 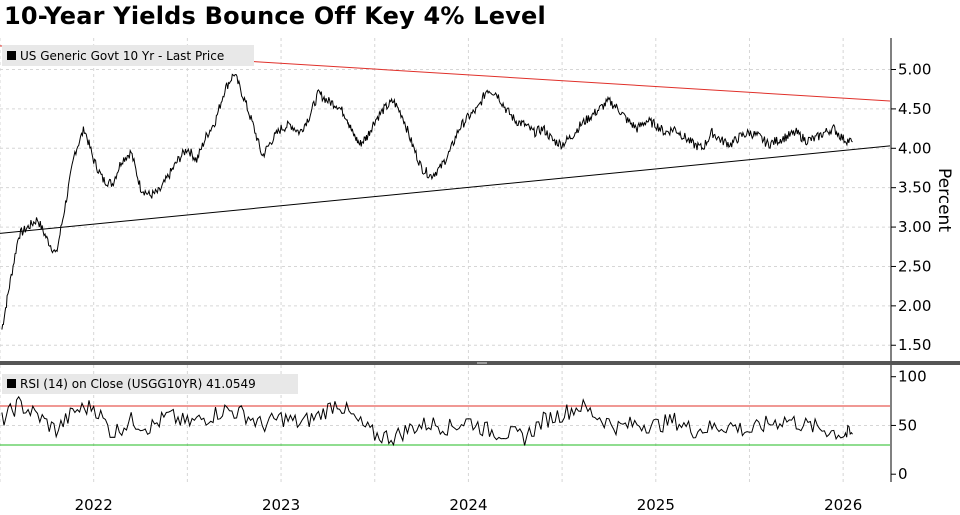 I want to click on x-tick-label: 2026, so click(x=843, y=505).